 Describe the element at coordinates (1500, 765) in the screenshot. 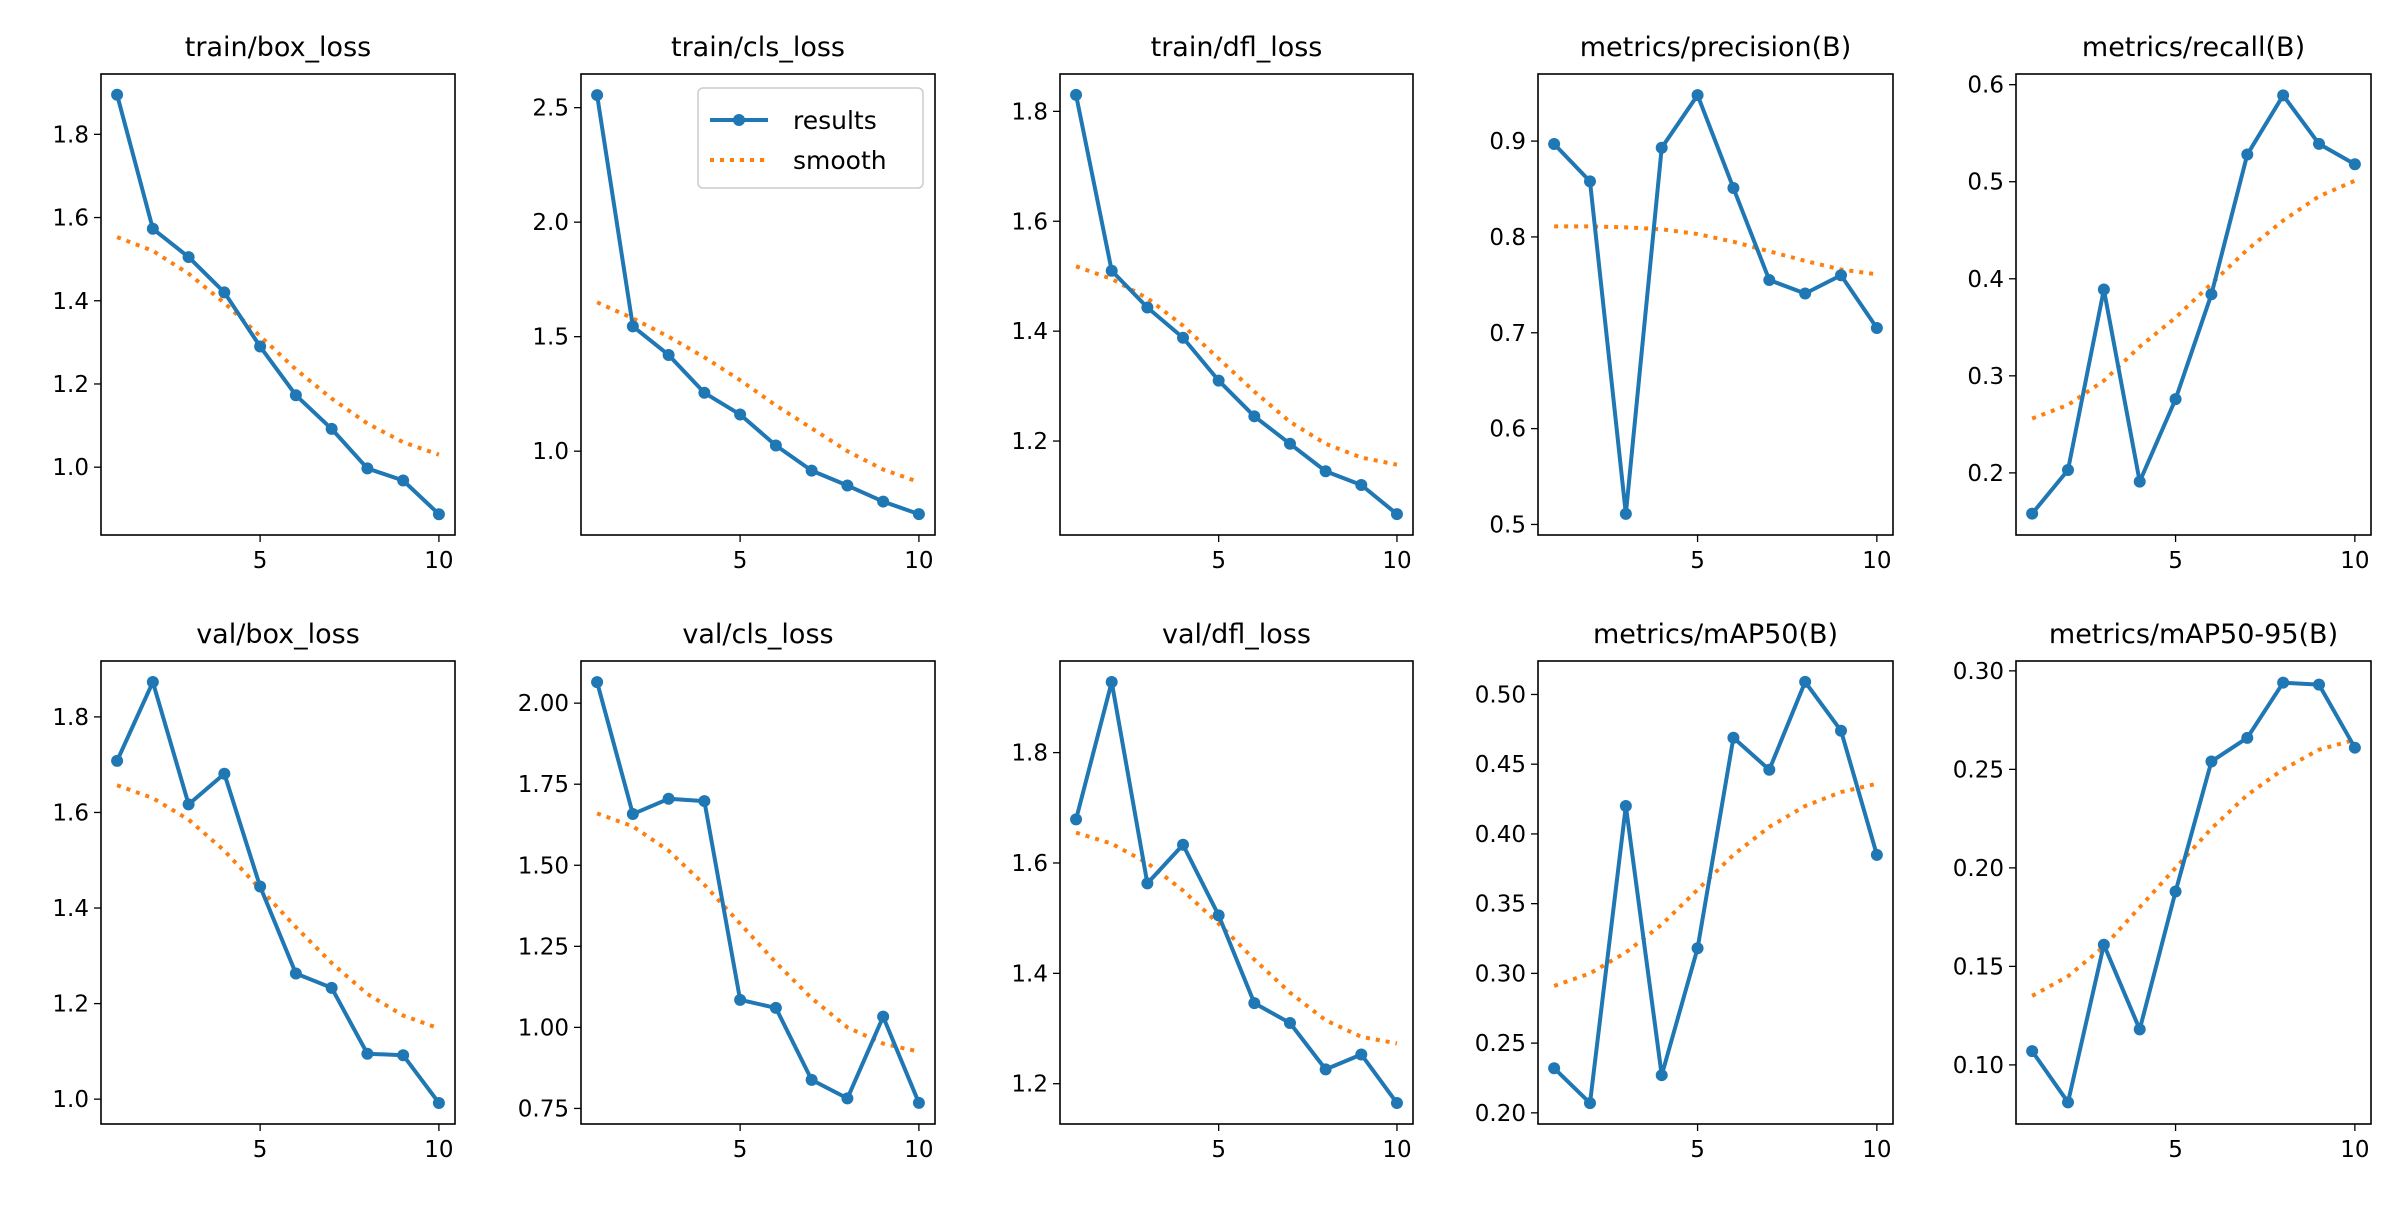

I see `y-tick-label: 0.45` at that location.